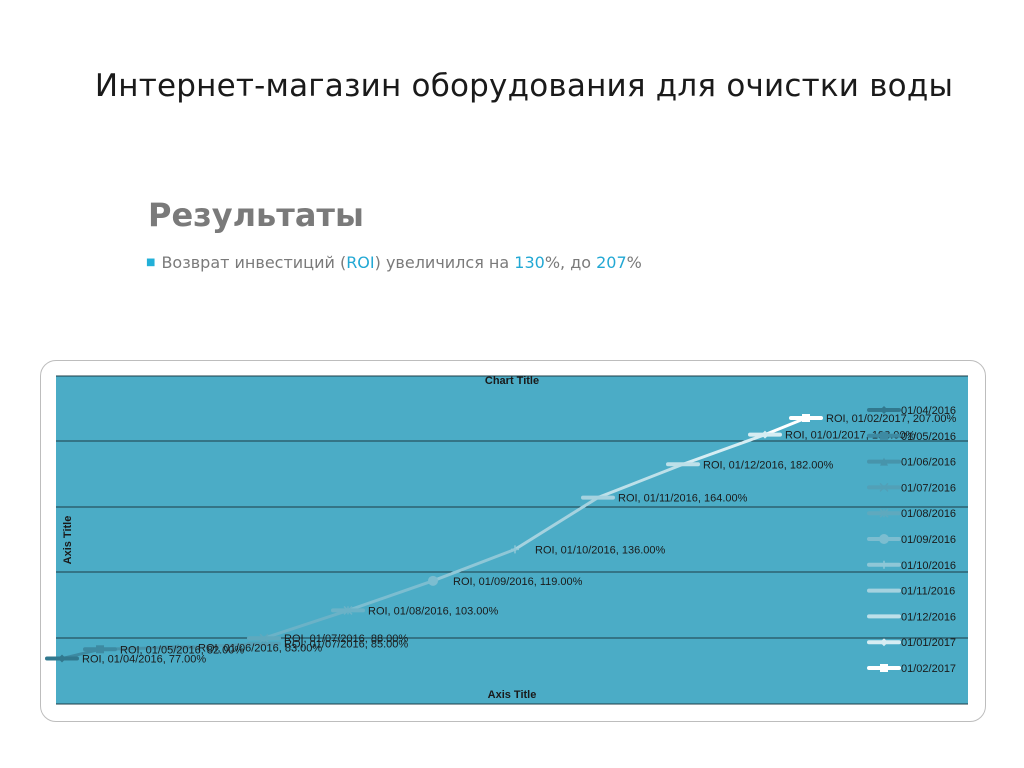 The image size is (1024, 768). I want to click on legend-label: 01/02/2017, so click(928, 669).